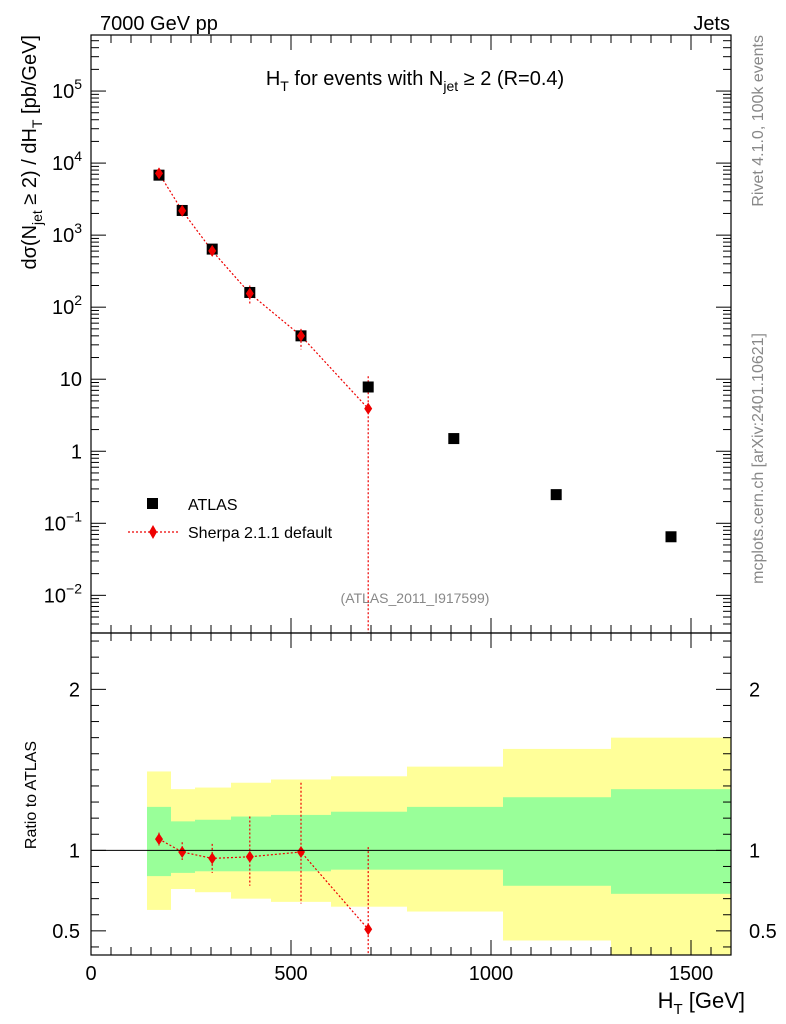  What do you see at coordinates (263, 291) in the screenshot?
I see `sherpa-line` at bounding box center [263, 291].